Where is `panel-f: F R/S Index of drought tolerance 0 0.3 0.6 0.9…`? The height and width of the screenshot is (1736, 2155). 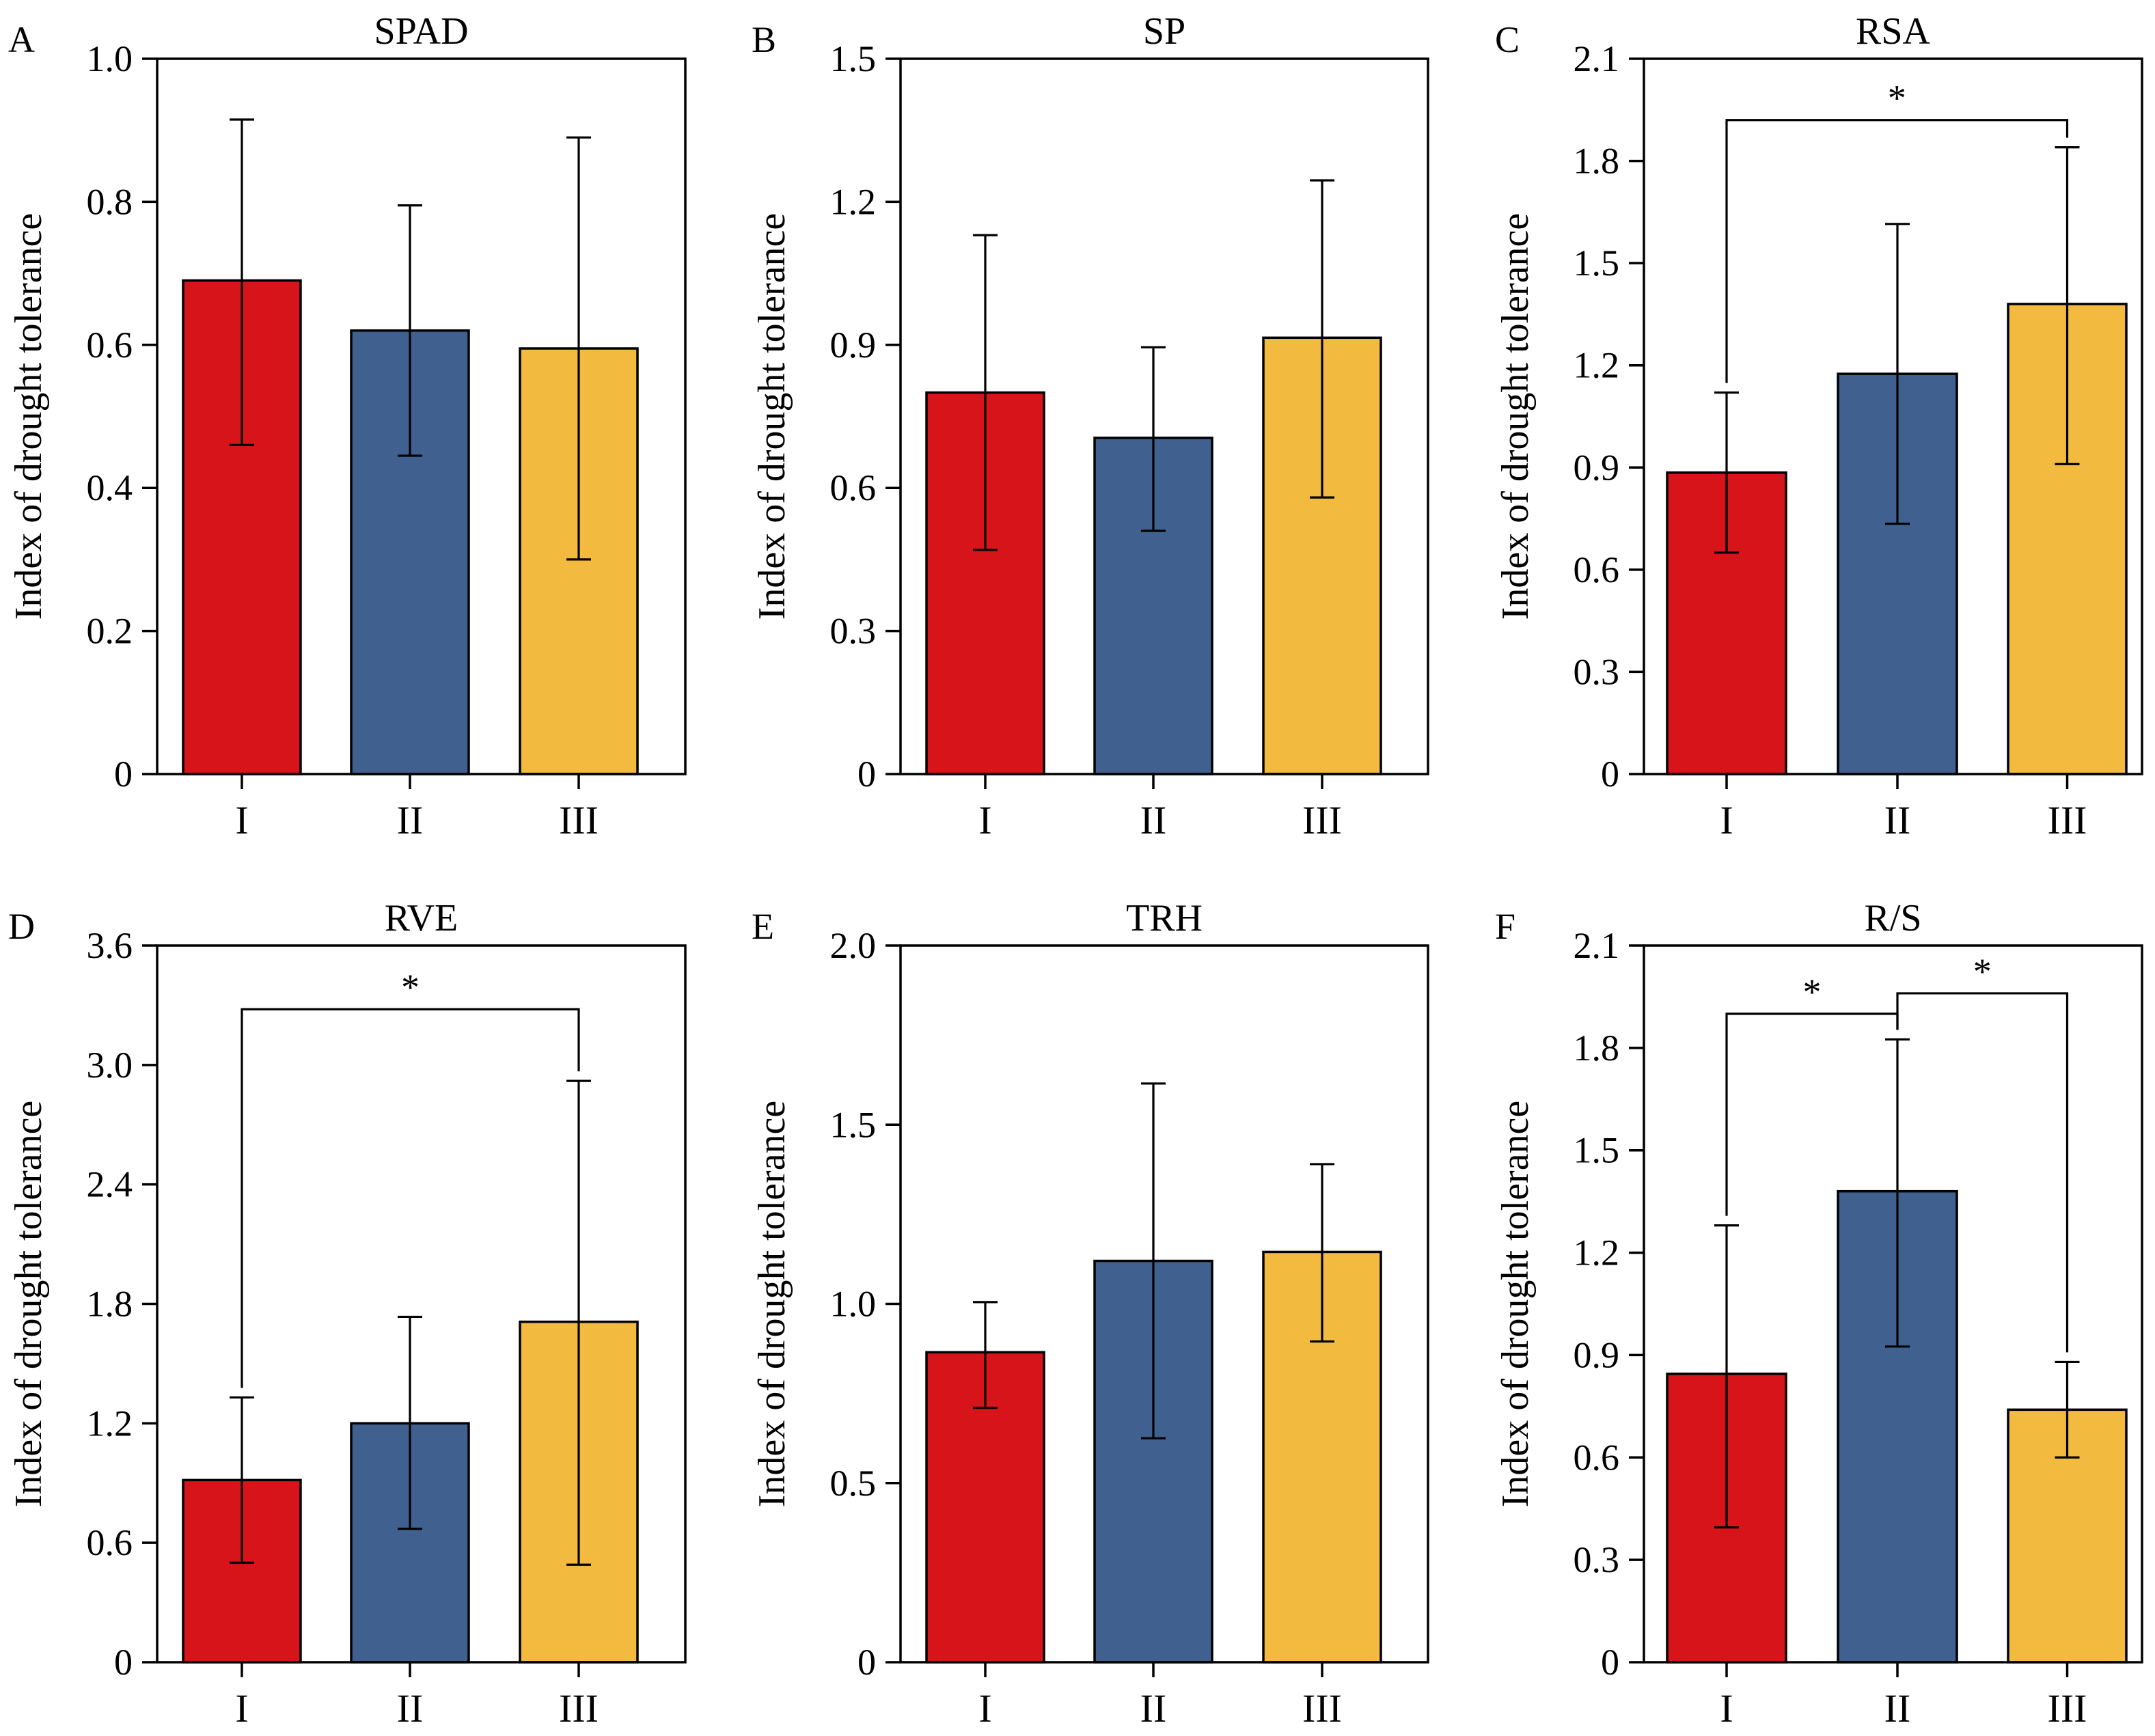 panel-f: F R/S Index of drought tolerance 0 0.3 0.6 0.9… is located at coordinates (1818, 1314).